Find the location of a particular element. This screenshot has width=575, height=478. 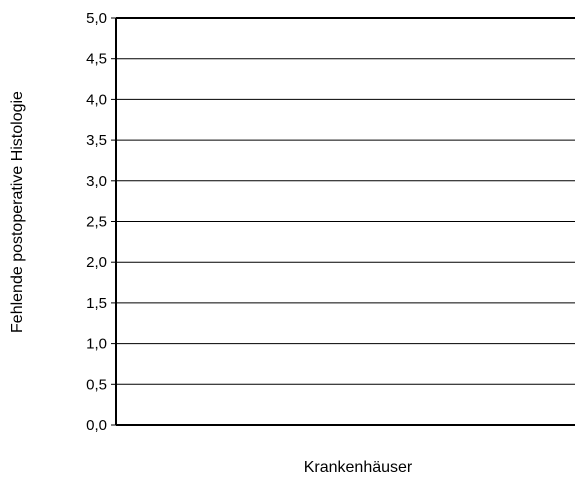

y-tick-label: 0,5 is located at coordinates (96, 384).